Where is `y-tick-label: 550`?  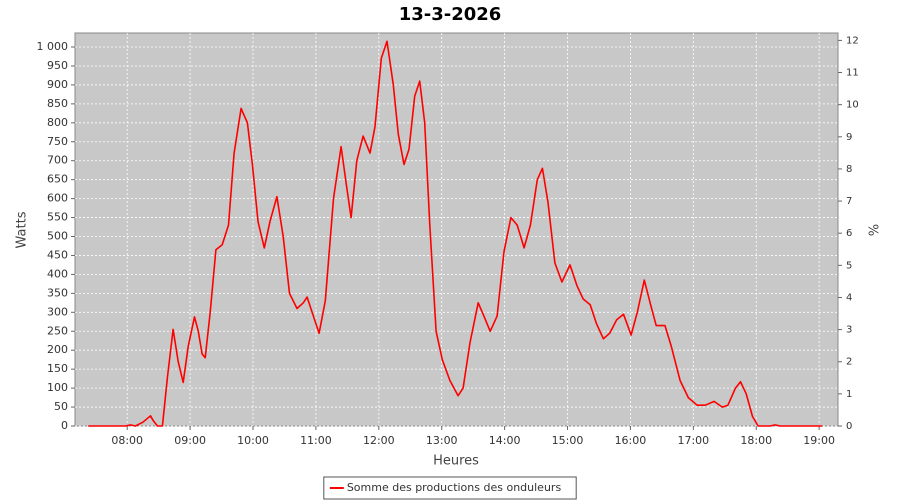
y-tick-label: 550 is located at coordinates (57, 217).